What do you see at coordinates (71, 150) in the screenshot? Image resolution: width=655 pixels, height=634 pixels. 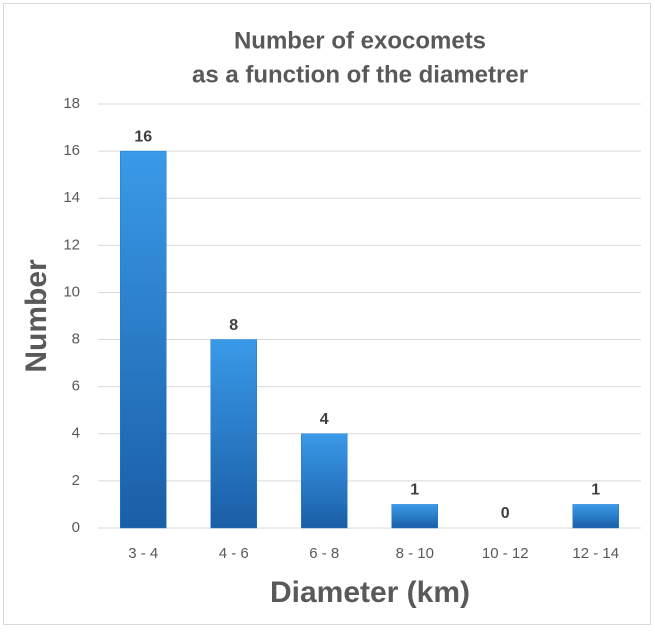 I see `y-tick-label: 16` at bounding box center [71, 150].